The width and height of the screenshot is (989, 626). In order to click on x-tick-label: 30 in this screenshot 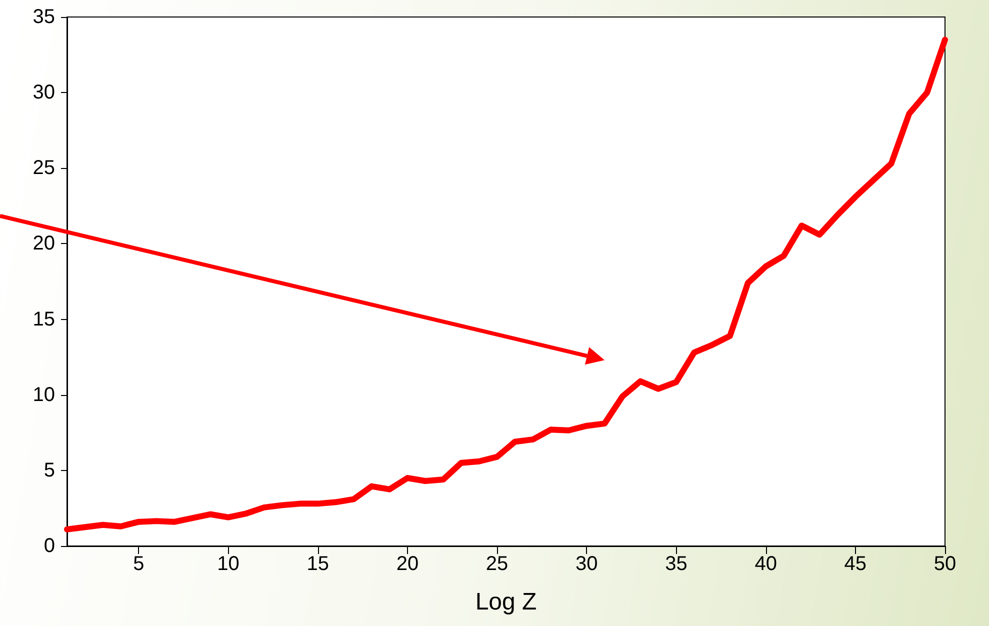, I will do `click(587, 564)`.